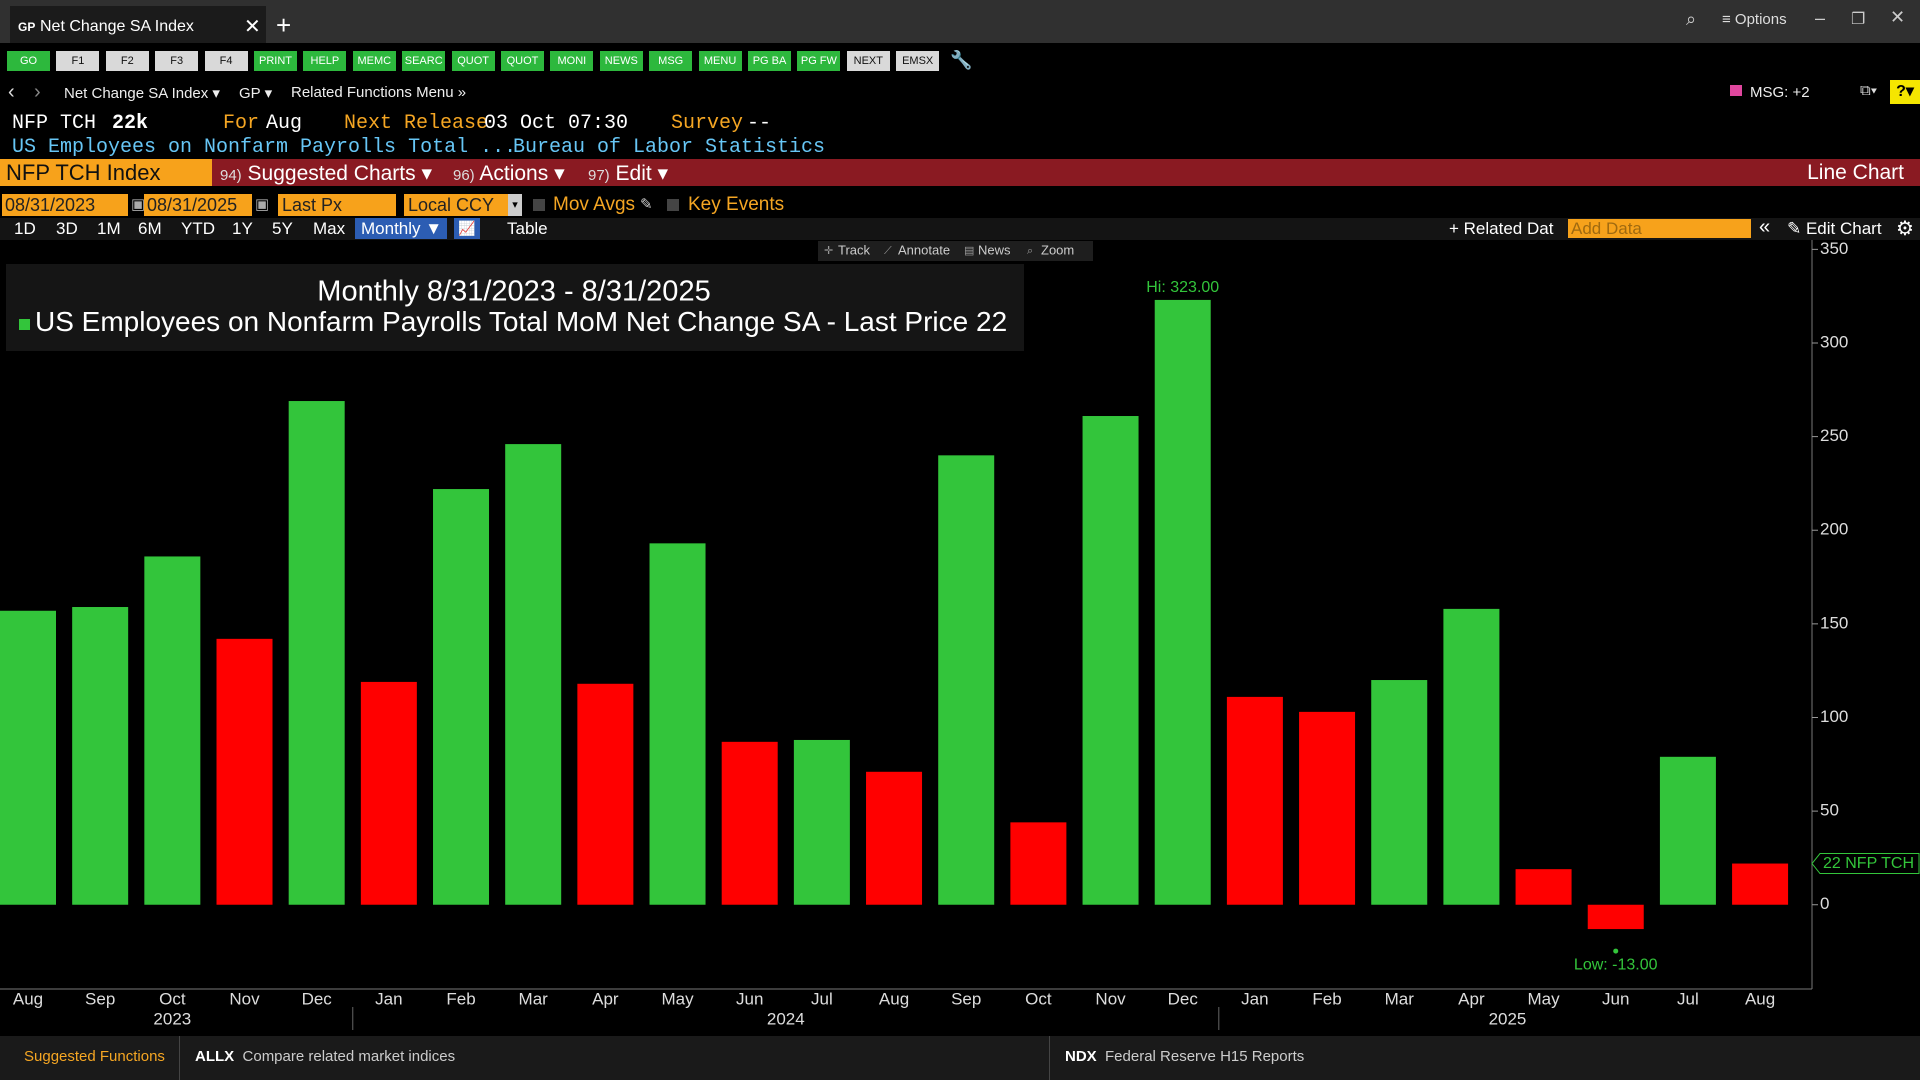 This screenshot has width=1920, height=1080. I want to click on period-button: YTD, so click(198, 228).